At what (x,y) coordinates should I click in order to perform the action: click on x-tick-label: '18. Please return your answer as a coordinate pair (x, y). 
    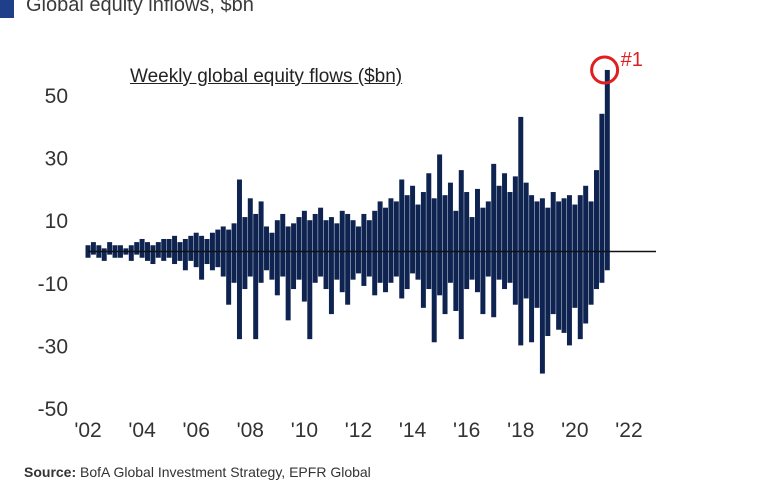
    Looking at the image, I should click on (520, 430).